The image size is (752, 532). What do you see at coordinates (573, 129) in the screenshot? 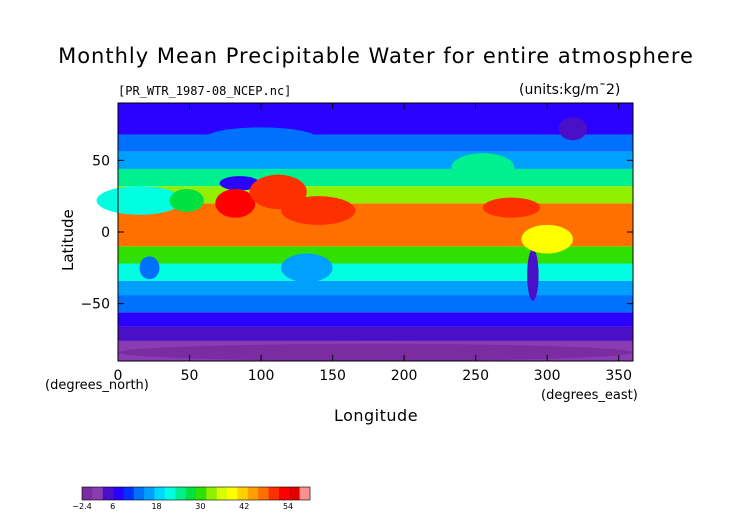
I see `feature-greenland-dry` at bounding box center [573, 129].